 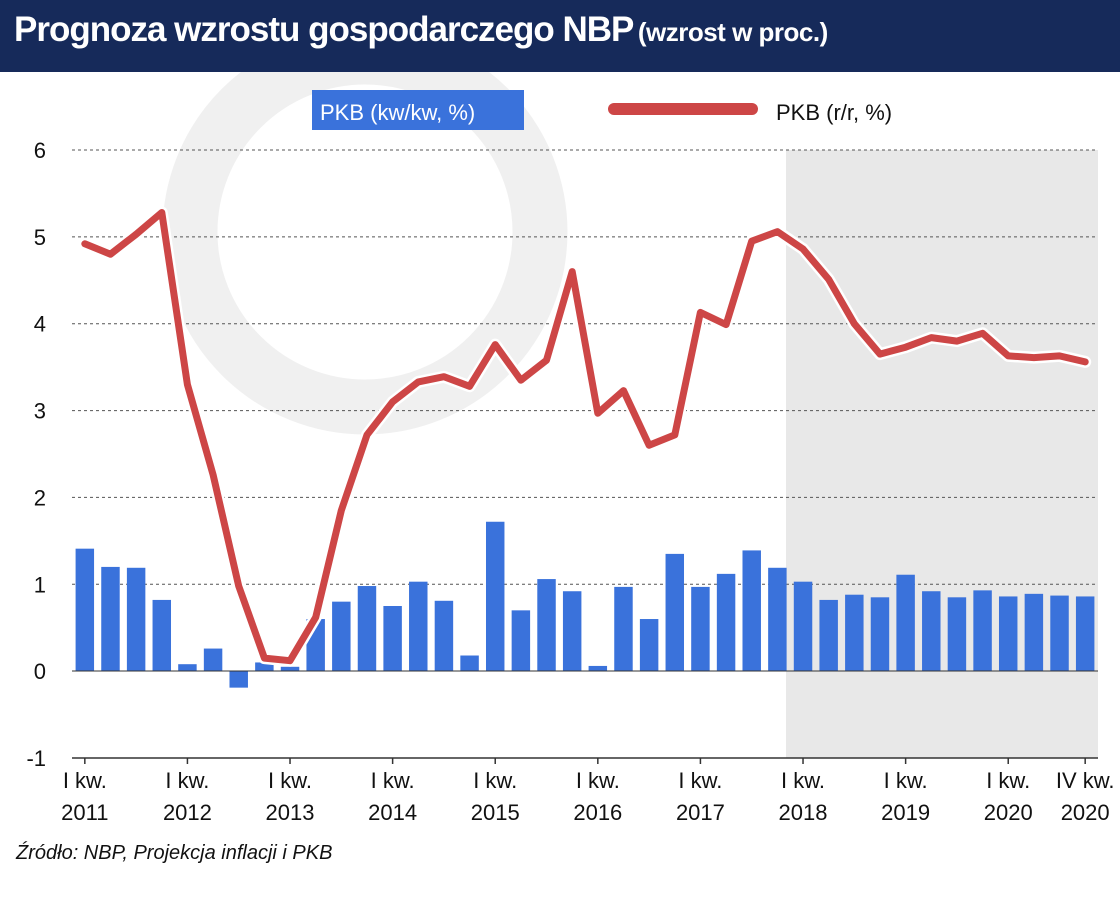 What do you see at coordinates (1085, 780) in the screenshot?
I see `x-tick-label-quarter: IV kw.` at bounding box center [1085, 780].